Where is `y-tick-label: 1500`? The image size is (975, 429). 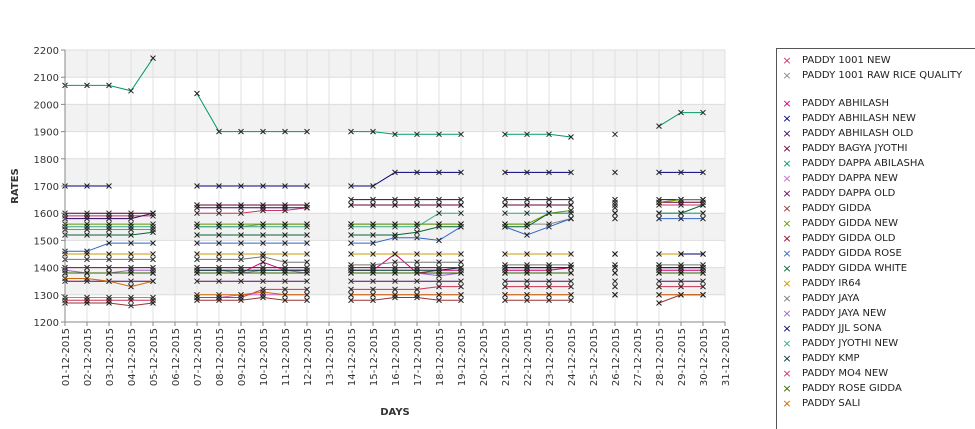 y-tick-label: 1500 is located at coordinates (46, 241).